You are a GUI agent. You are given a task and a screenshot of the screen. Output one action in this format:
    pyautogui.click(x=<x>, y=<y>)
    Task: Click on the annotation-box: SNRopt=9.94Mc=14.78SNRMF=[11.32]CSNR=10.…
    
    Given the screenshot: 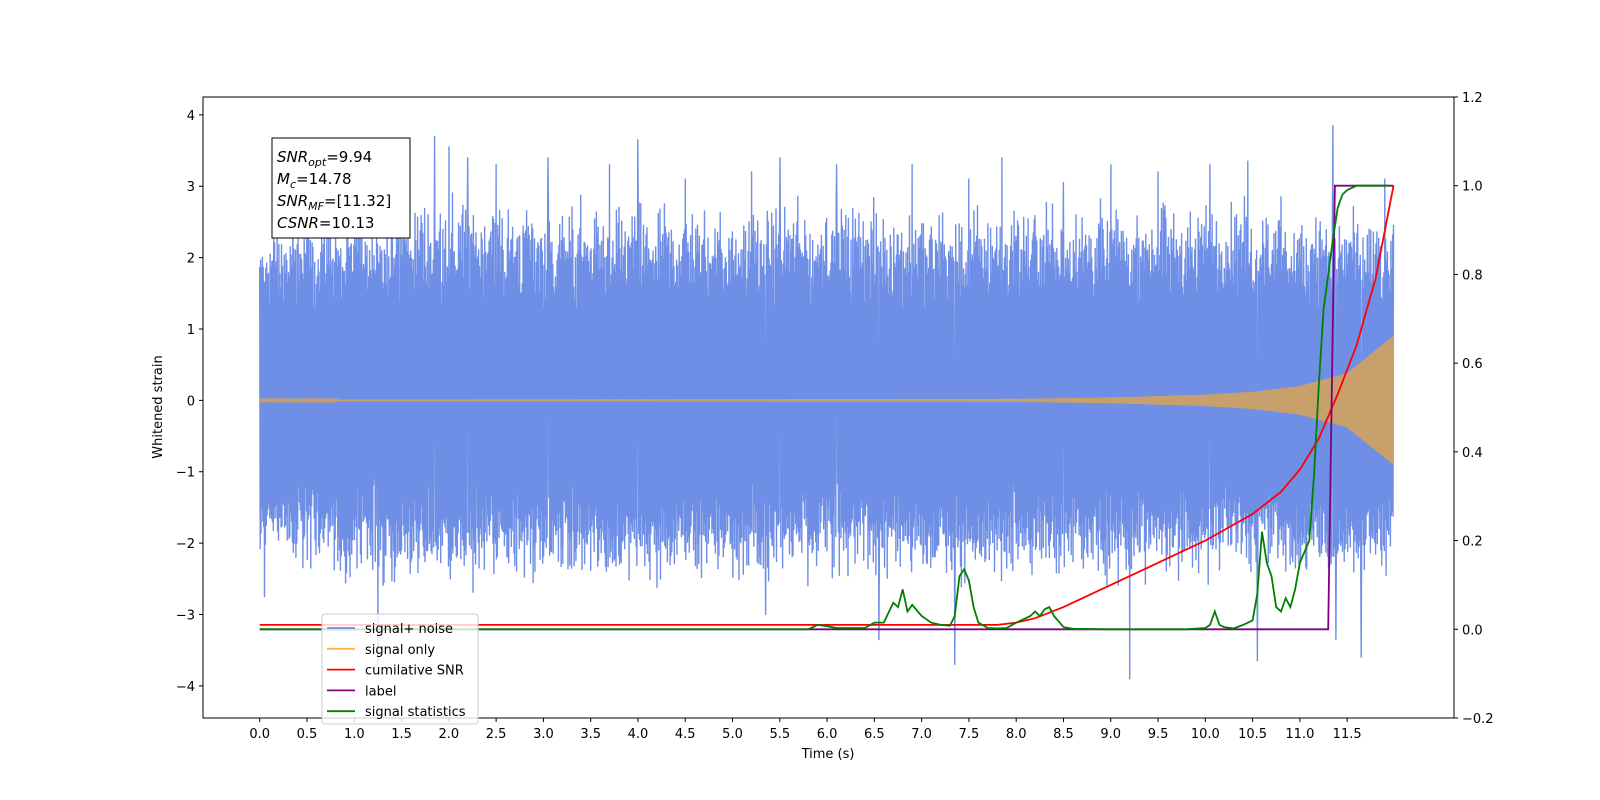 What is the action you would take?
    pyautogui.click(x=341, y=188)
    